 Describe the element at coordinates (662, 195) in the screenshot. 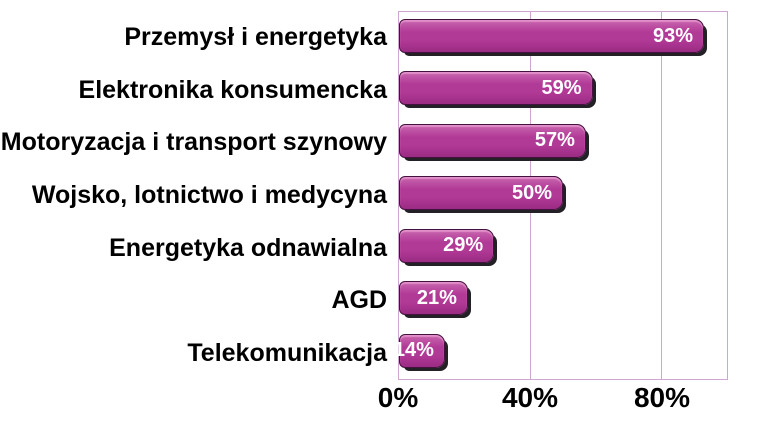

I see `gridline` at that location.